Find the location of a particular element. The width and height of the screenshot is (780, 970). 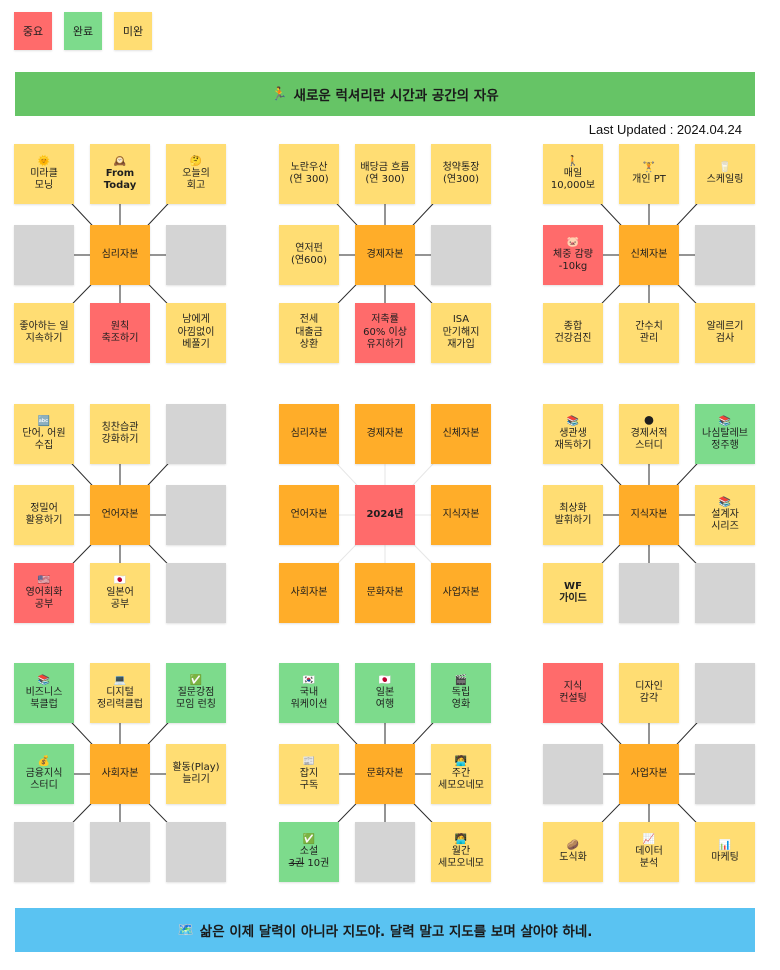

sticky-note: 심리자본 is located at coordinates (309, 434).